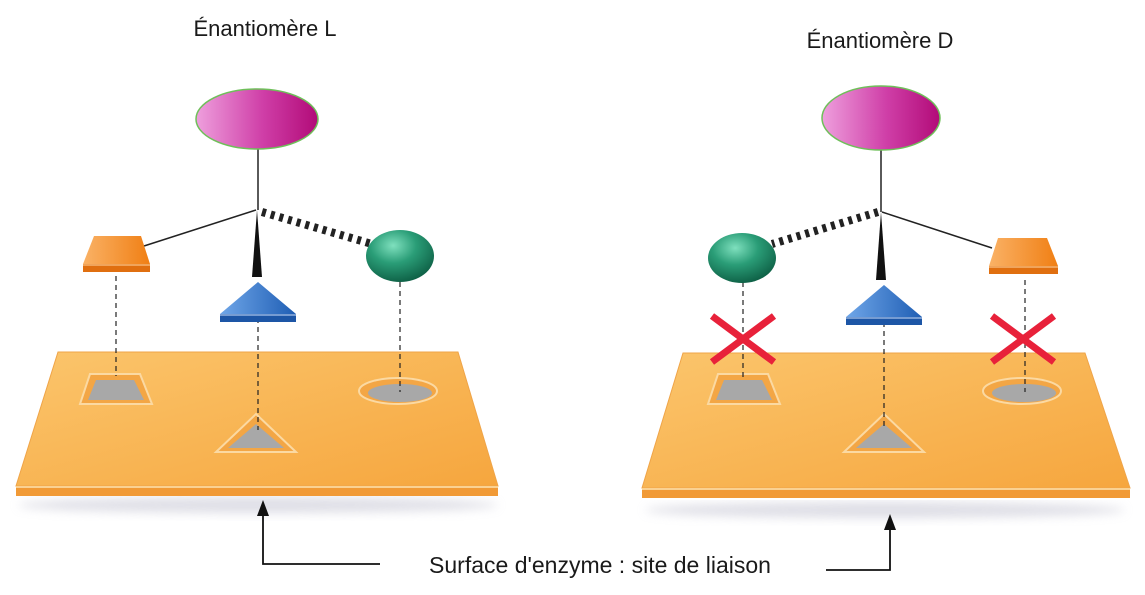 This screenshot has height=595, width=1145. Describe the element at coordinates (321, 539) in the screenshot. I see `left-connector-line` at that location.